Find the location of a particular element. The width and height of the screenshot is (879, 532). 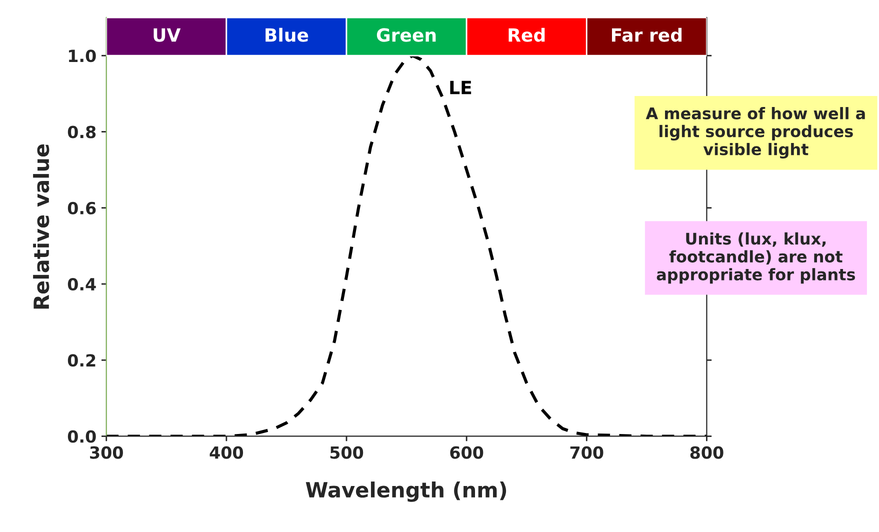

x-tick-label: 500 is located at coordinates (347, 452).